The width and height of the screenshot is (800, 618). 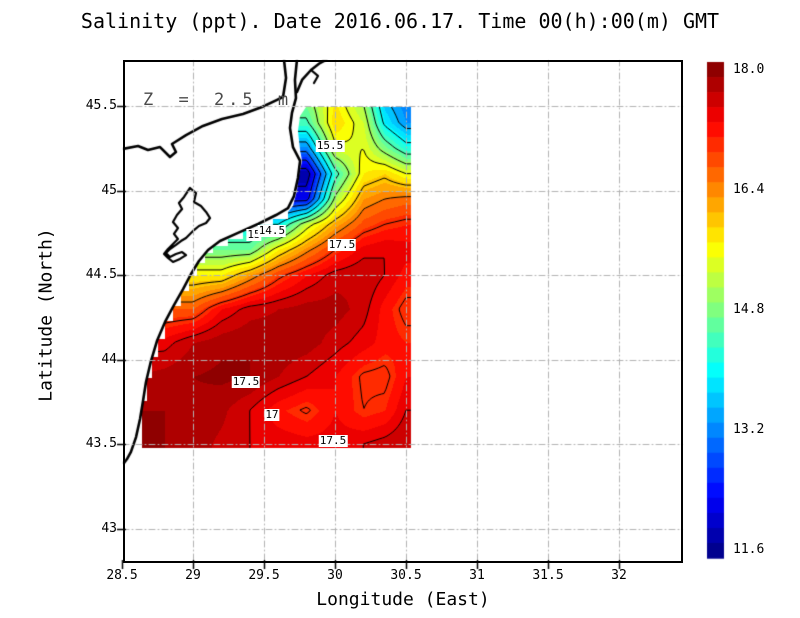 What do you see at coordinates (749, 189) in the screenshot?
I see `colorbar-tick-label: 16.4` at bounding box center [749, 189].